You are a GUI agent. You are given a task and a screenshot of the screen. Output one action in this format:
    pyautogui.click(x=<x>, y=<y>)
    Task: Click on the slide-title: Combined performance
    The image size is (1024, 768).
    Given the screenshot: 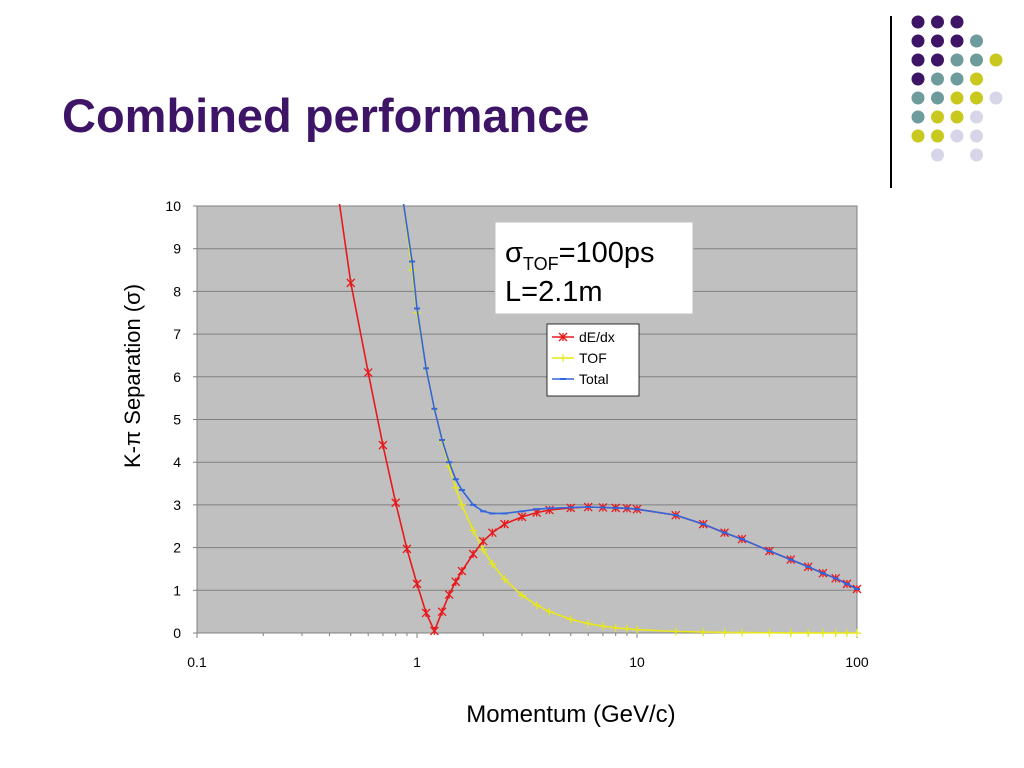 What is the action you would take?
    pyautogui.click(x=326, y=115)
    